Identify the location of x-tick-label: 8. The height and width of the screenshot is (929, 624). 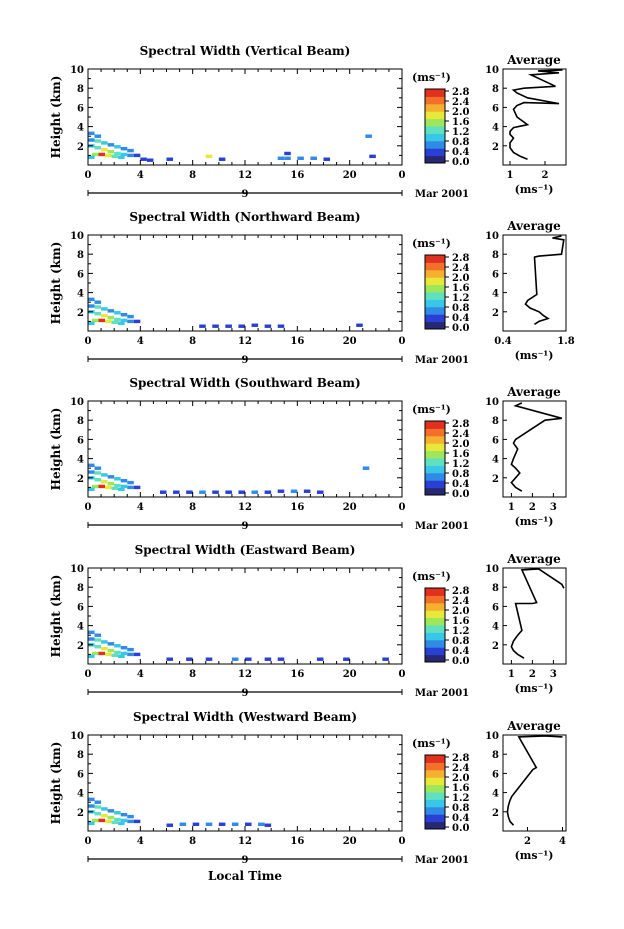
(192, 175).